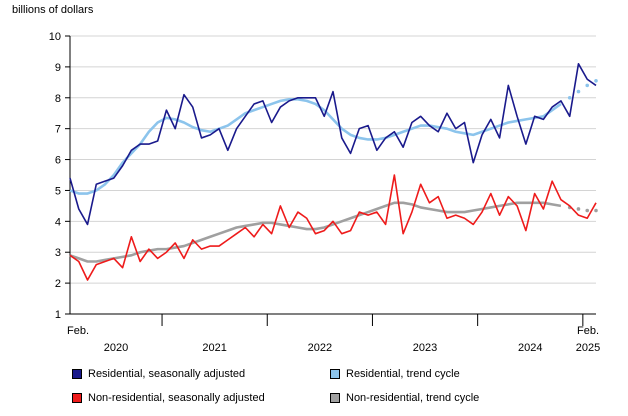  I want to click on legend-nonresidential-trend: Non-residential, trend cycle, so click(404, 398).